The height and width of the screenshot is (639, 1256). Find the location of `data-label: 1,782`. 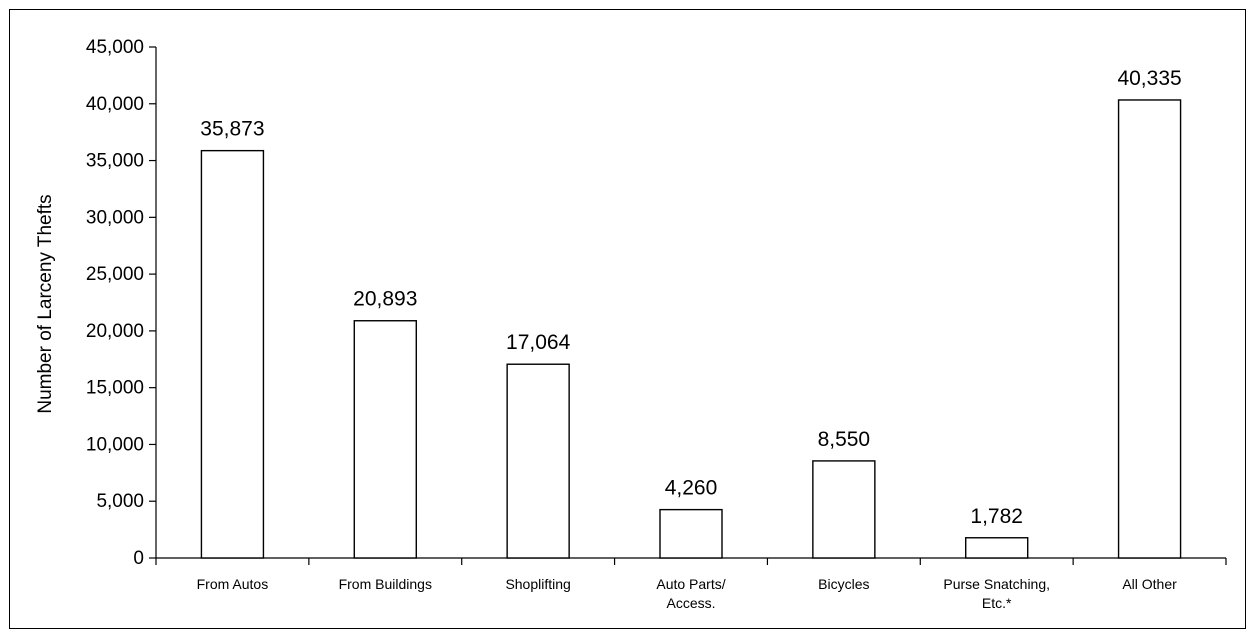

data-label: 1,782 is located at coordinates (996, 516).